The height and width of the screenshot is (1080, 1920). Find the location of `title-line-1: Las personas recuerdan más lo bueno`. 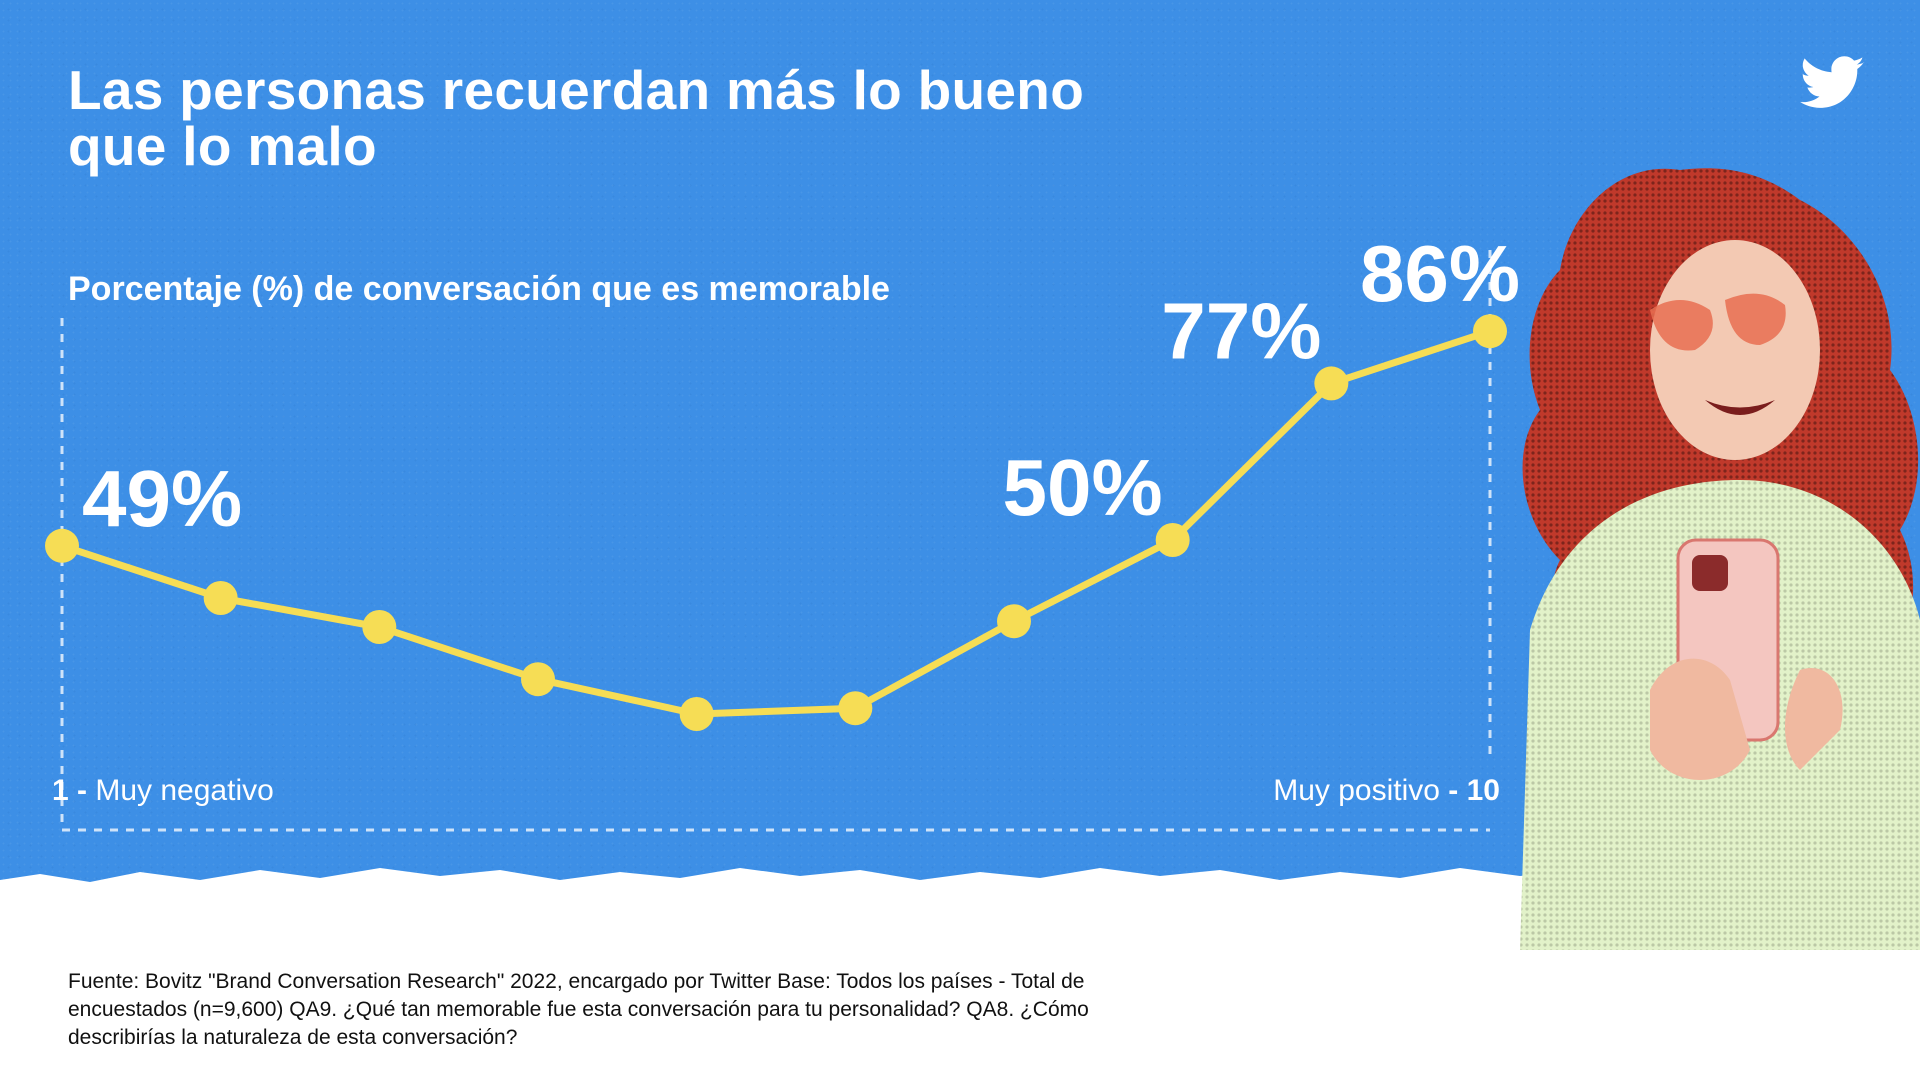

title-line-1: Las personas recuerdan más lo bueno is located at coordinates (576, 90).